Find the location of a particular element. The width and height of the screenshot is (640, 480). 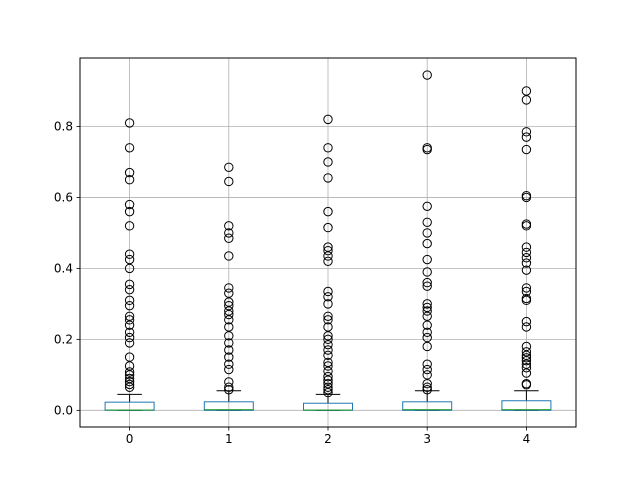

y-tick-label: 0.4 is located at coordinates (63, 268).